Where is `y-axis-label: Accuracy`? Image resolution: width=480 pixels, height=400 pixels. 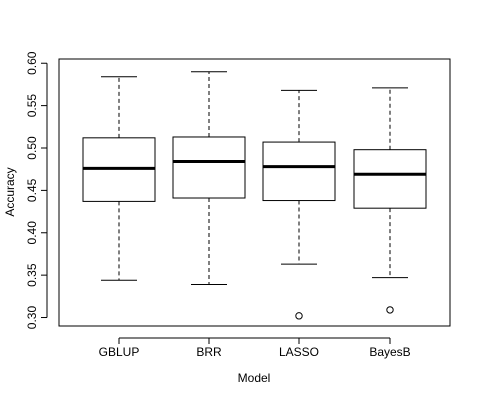
y-axis-label: Accuracy is located at coordinates (10, 191).